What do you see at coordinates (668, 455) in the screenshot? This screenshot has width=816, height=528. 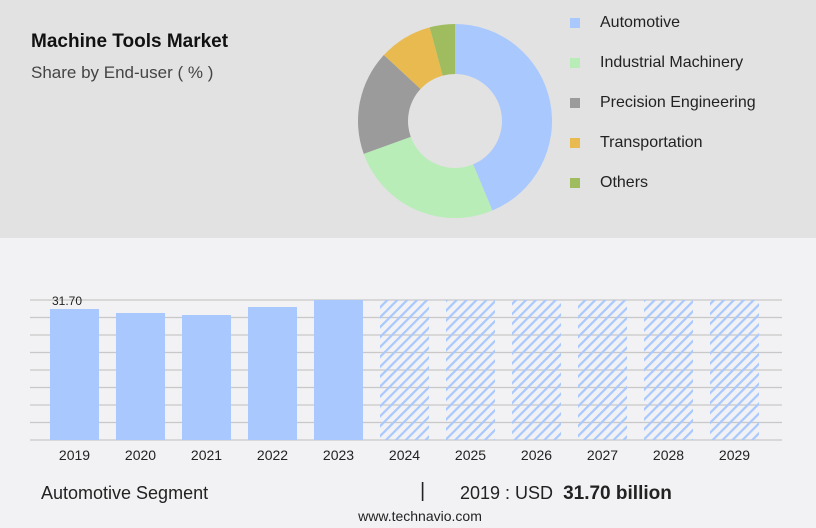 I see `x-tick-label: 2028` at bounding box center [668, 455].